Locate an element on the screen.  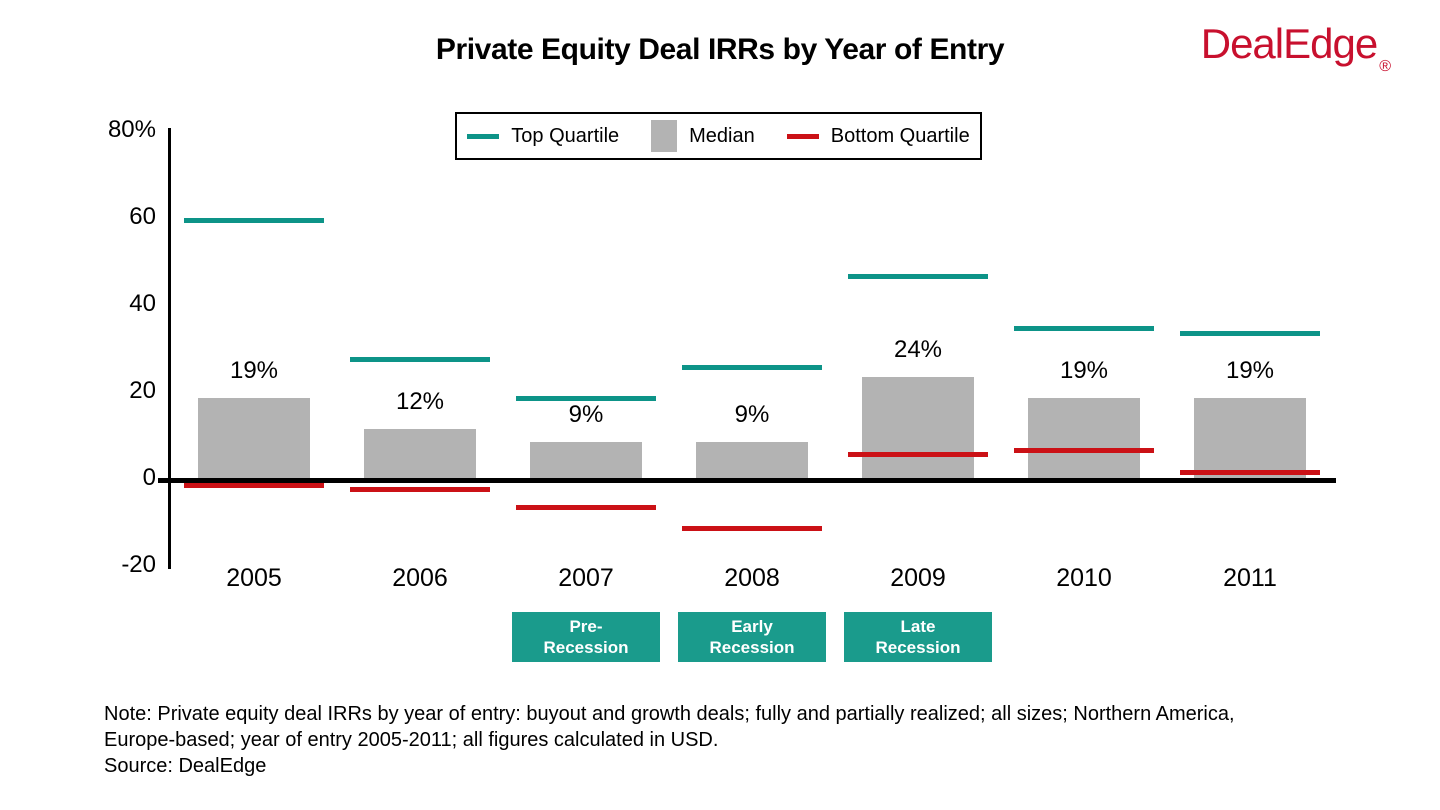
x-axis-zero-line is located at coordinates (747, 480).